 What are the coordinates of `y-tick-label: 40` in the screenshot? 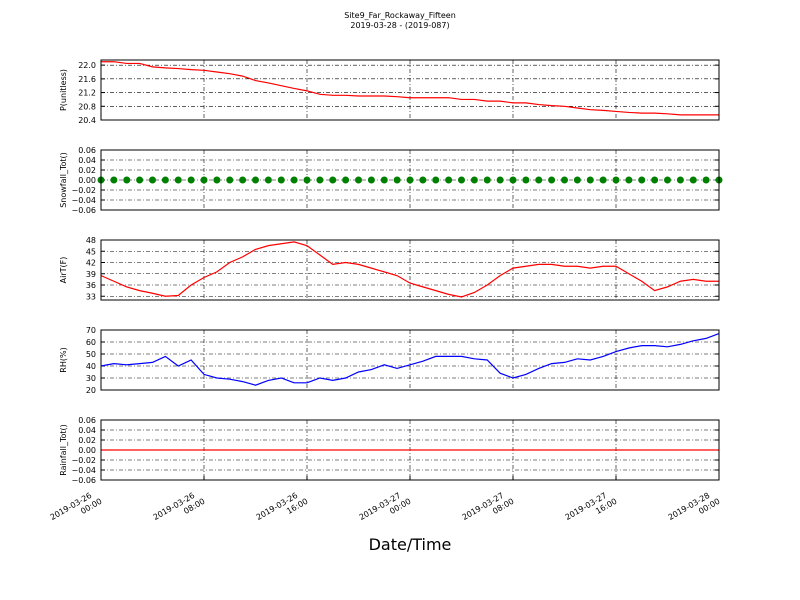 It's located at (91, 366).